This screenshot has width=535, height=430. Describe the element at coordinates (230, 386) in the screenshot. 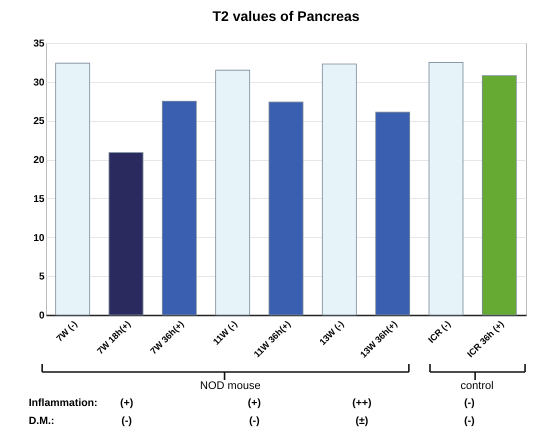

I see `text: NOD mouse` at that location.